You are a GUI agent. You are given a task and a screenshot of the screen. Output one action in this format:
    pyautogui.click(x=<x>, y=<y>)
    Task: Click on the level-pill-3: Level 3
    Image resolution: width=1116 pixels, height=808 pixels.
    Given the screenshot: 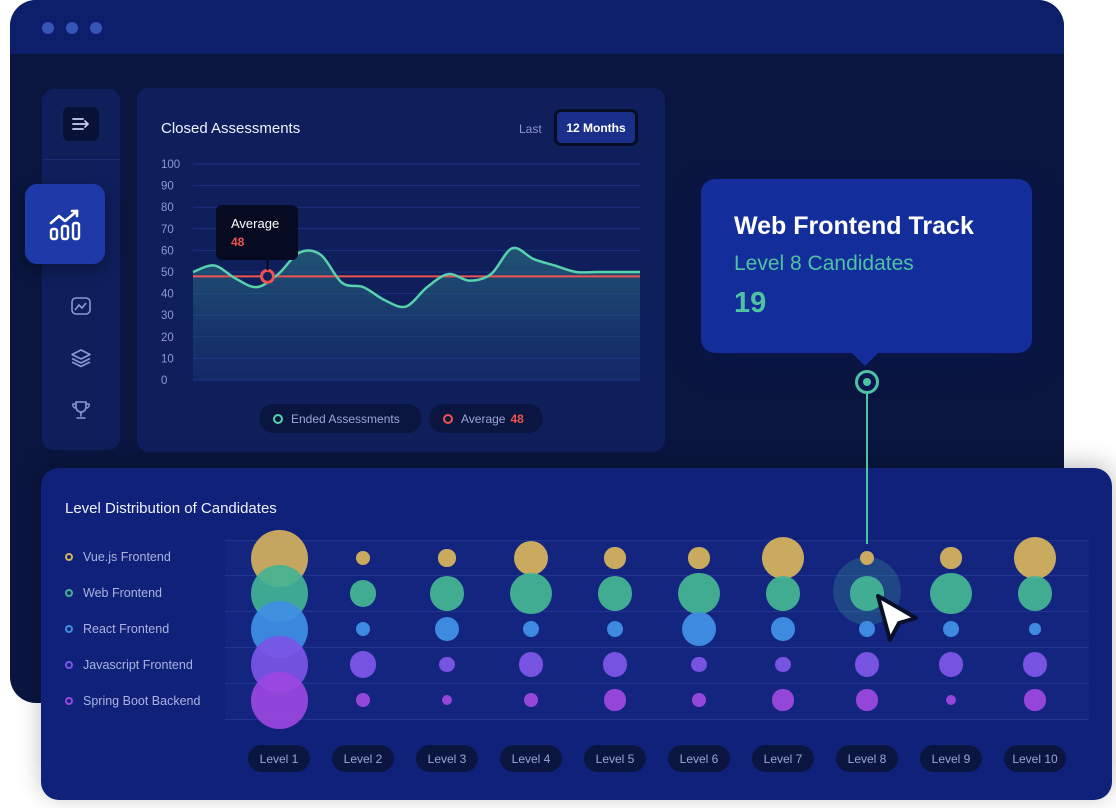 What is the action you would take?
    pyautogui.click(x=447, y=758)
    